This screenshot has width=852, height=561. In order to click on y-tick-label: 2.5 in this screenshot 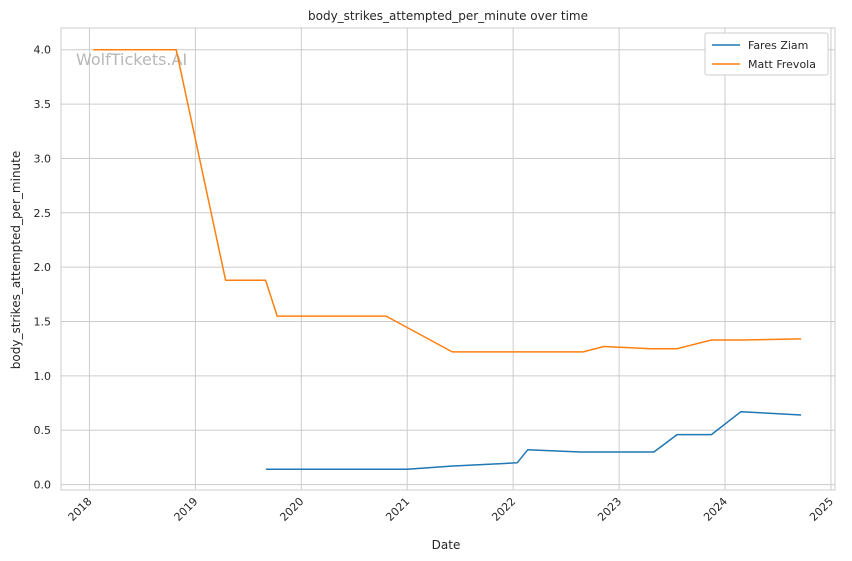, I will do `click(43, 213)`.